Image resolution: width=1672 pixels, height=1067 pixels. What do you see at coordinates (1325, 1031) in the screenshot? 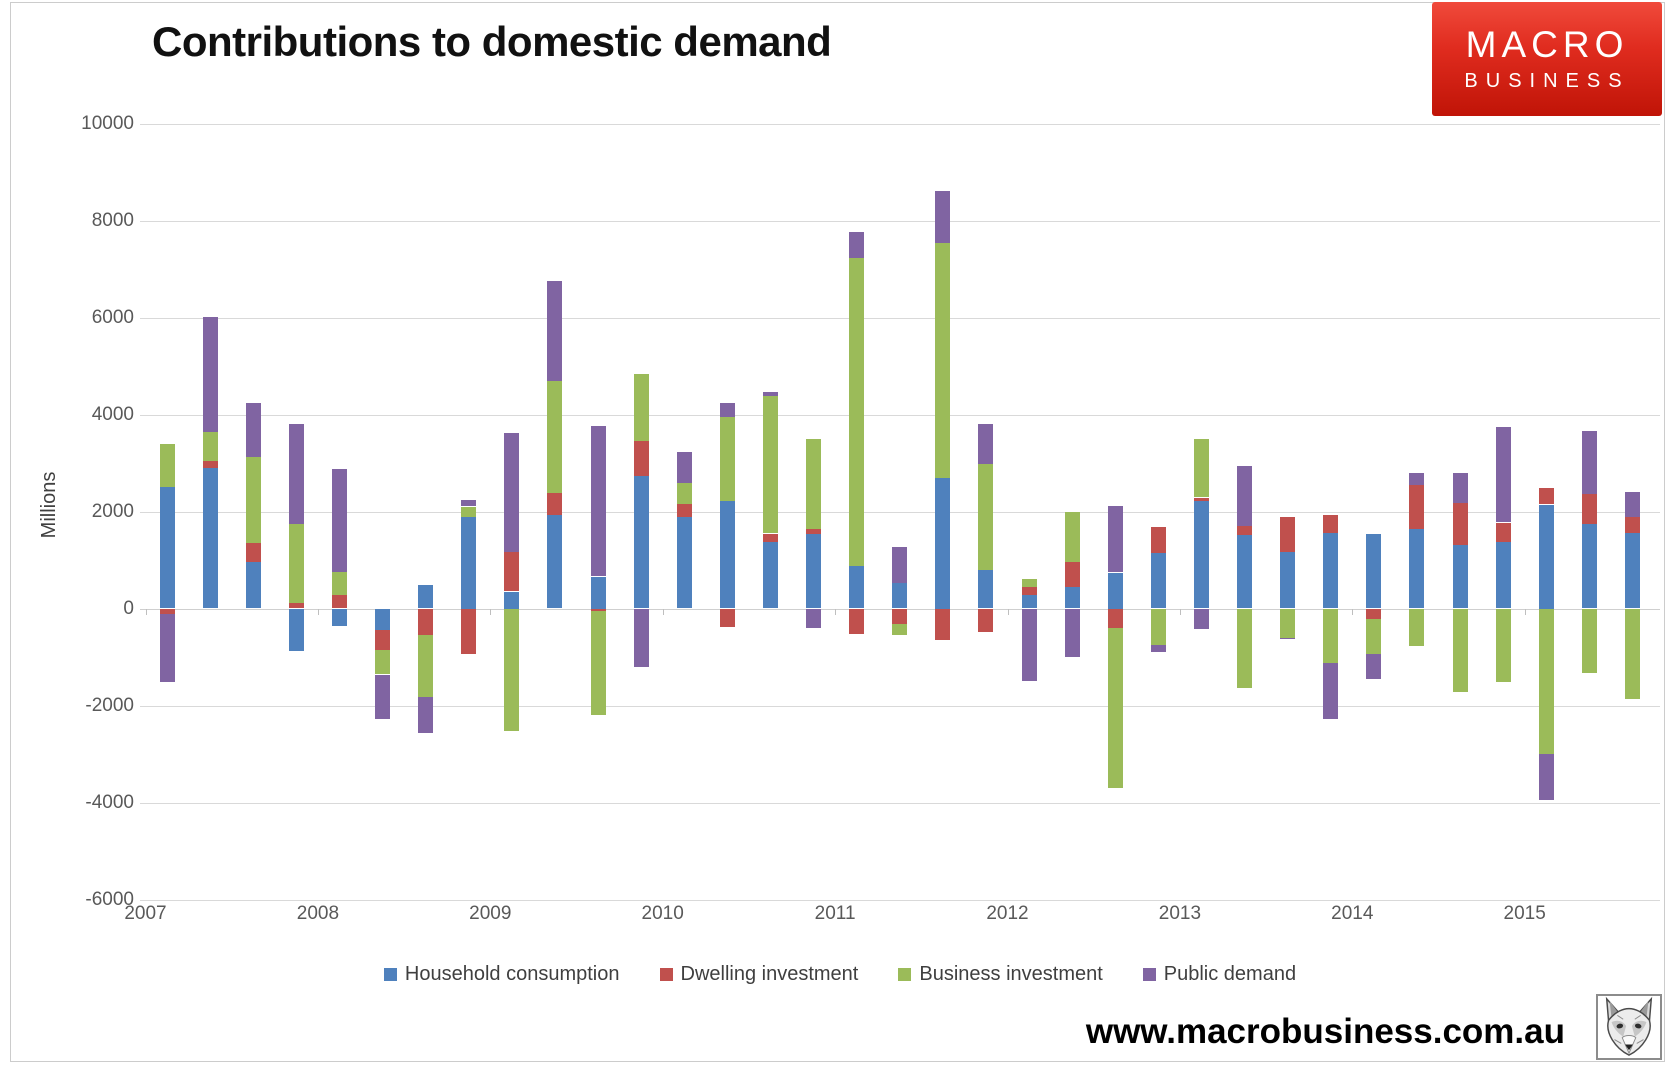
I see `website-watermark: www.macrobusiness.com.au` at bounding box center [1325, 1031].